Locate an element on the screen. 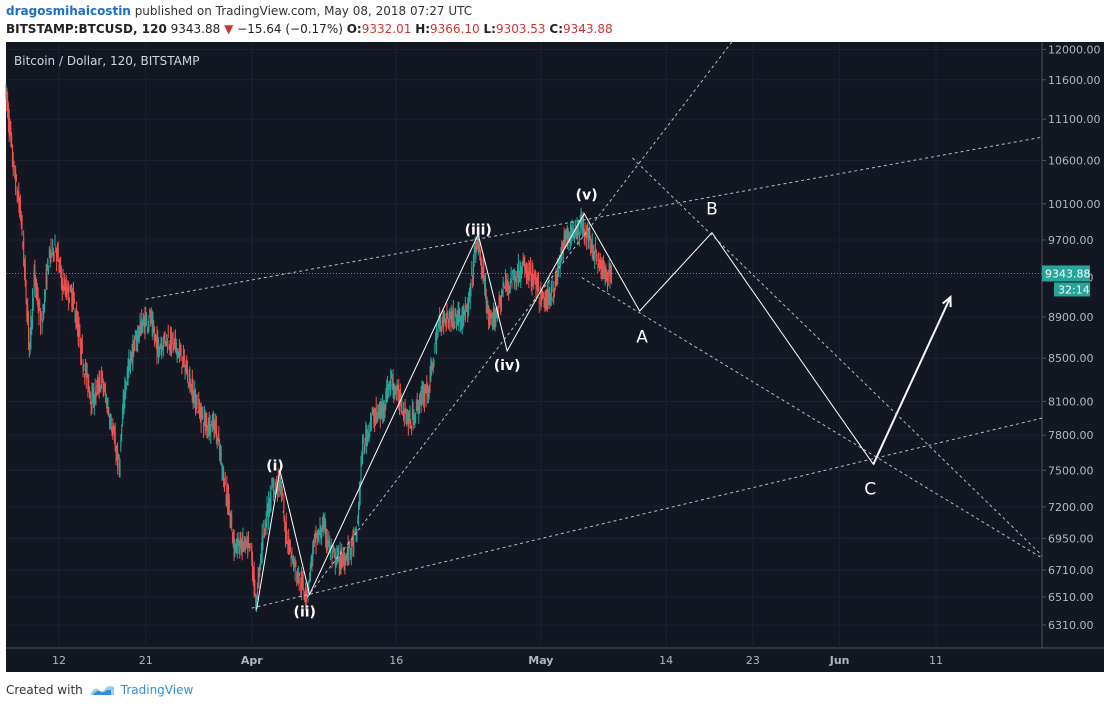 This screenshot has width=1104, height=708. author-link: dragosmihaicostin is located at coordinates (68, 11).